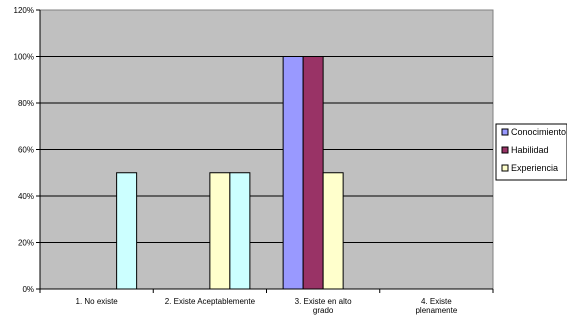 The height and width of the screenshot is (325, 567). I want to click on legend: Conocimiento Habilidad Experiencia, so click(531, 152).